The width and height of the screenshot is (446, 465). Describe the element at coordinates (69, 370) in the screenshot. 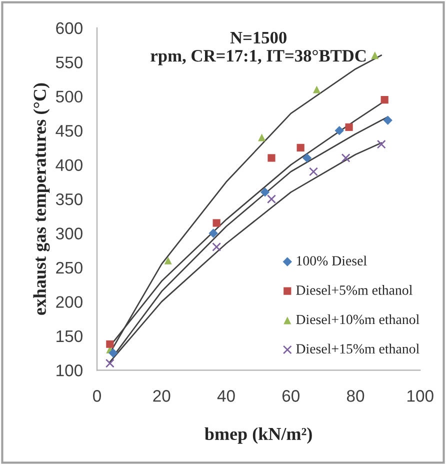

I see `y-tick-label: 100` at that location.